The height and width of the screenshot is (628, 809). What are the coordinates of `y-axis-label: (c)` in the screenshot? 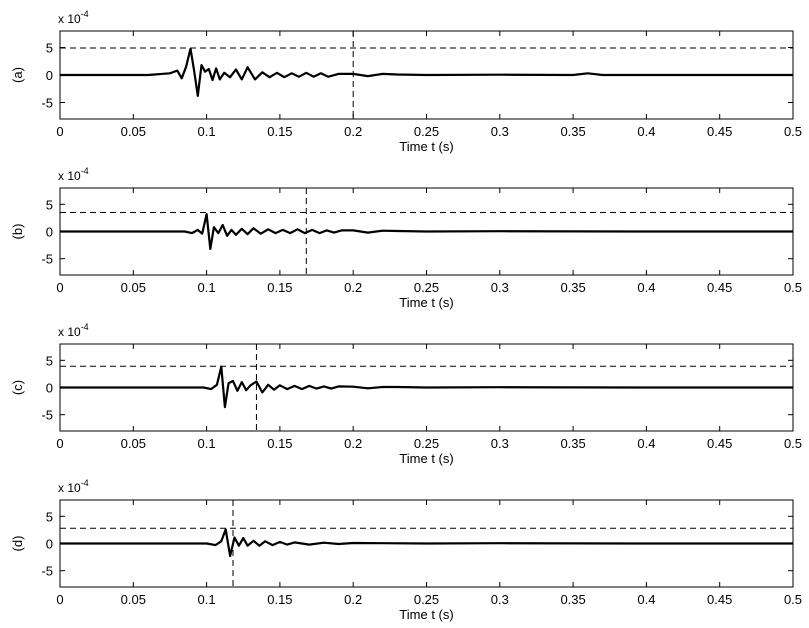 It's located at (17, 387).